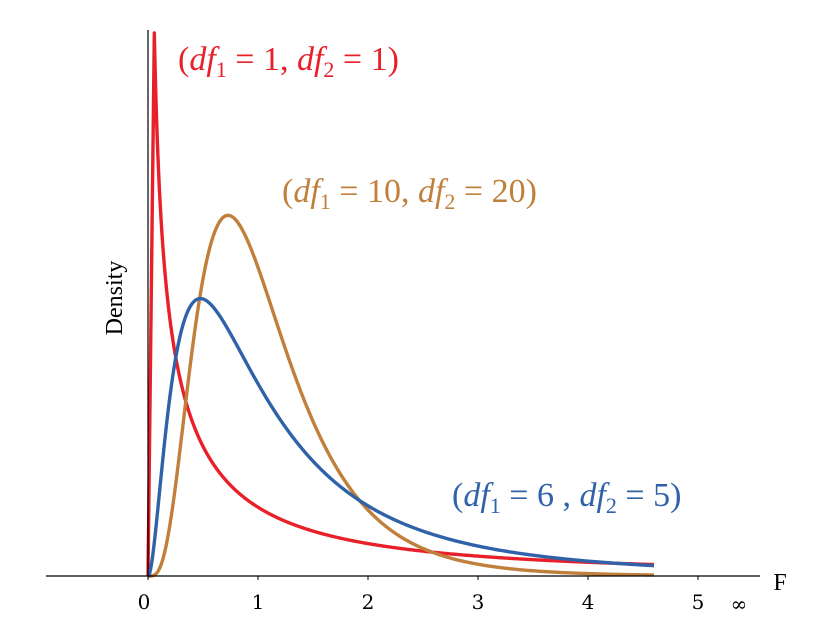  What do you see at coordinates (258, 602) in the screenshot?
I see `x-tick-label: 1` at bounding box center [258, 602].